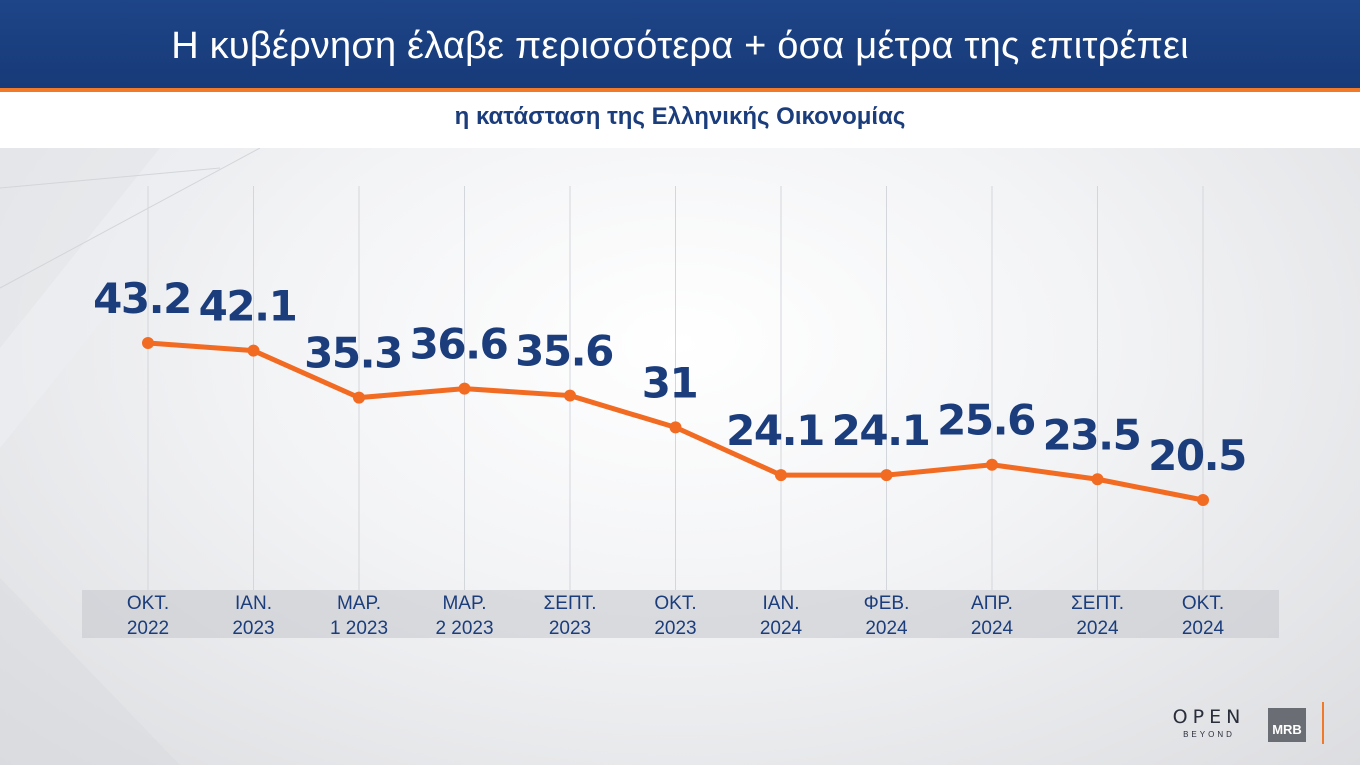  Describe the element at coordinates (887, 616) in the screenshot. I see `x-tick-label: ΦΕΒ. 2024` at that location.